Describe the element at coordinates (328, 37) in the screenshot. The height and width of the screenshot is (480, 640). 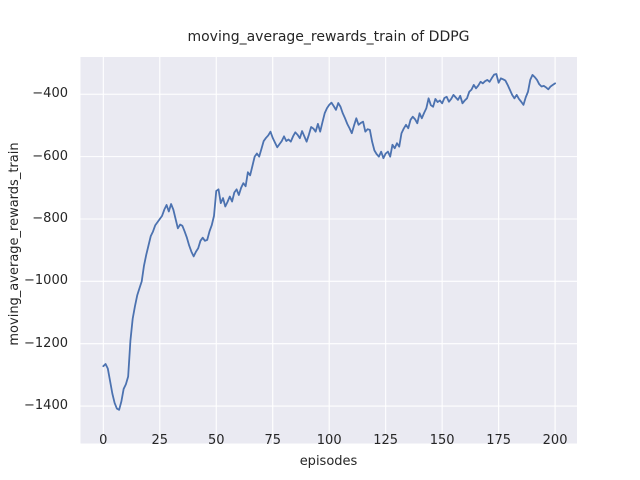
I see `chart-title: moving_average_rewards_train of DDPG` at that location.